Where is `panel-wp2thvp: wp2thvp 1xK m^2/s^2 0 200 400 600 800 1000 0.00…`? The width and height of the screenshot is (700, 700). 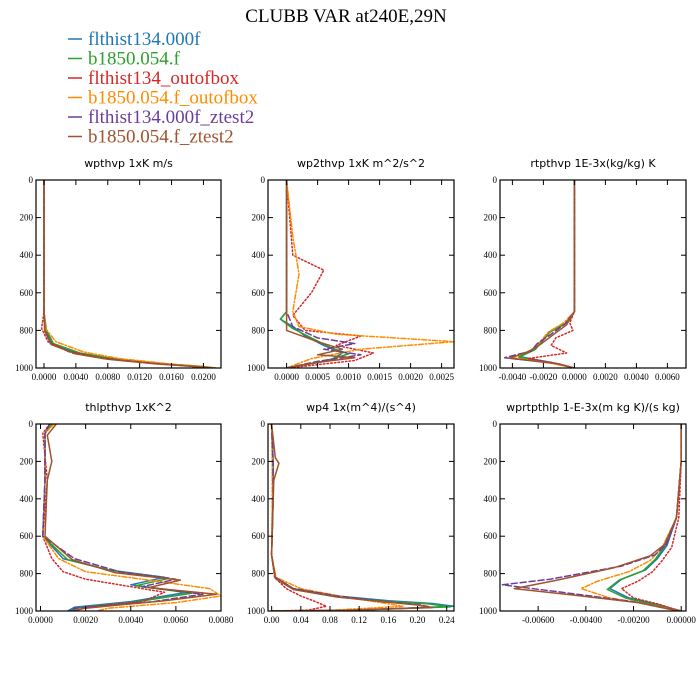 panel-wp2thvp: wp2thvp 1xK m^2/s^2 0 200 400 600 800 1000 0.00… is located at coordinates (351, 269).